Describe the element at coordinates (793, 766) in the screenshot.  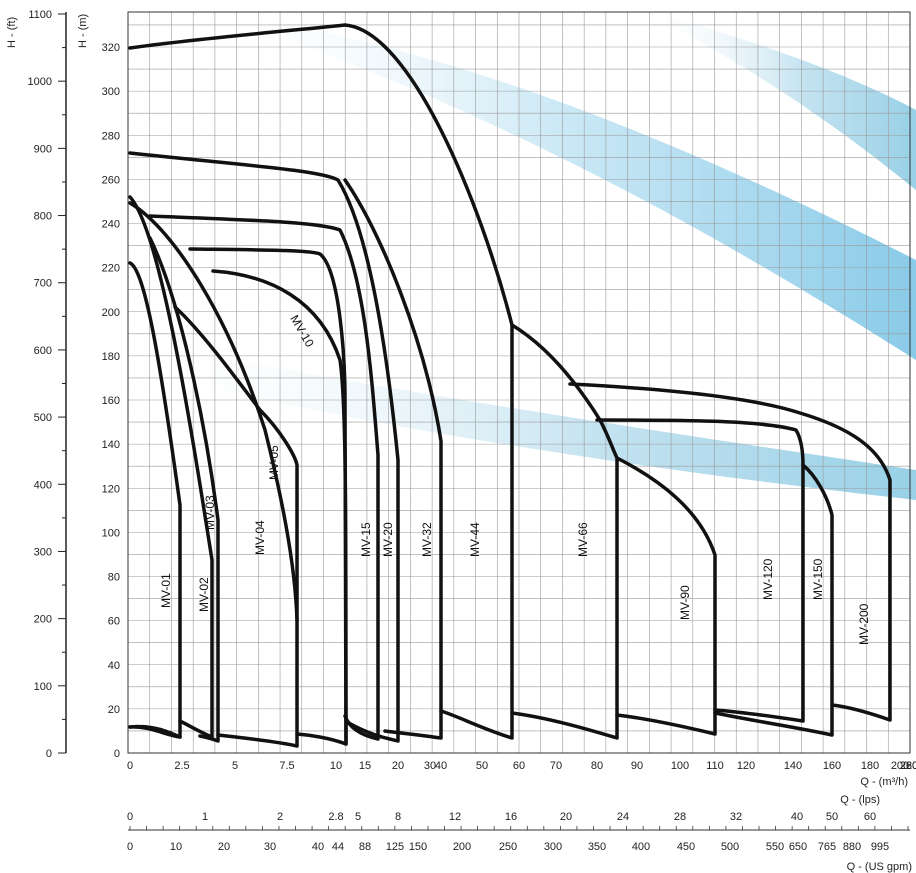
I see `m3h-tick-label: 140` at that location.